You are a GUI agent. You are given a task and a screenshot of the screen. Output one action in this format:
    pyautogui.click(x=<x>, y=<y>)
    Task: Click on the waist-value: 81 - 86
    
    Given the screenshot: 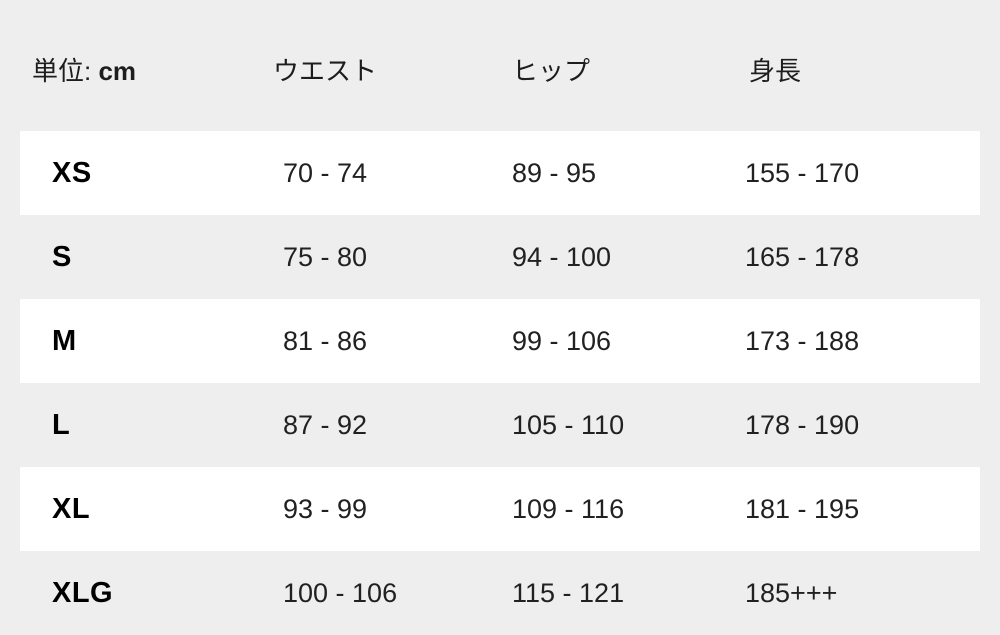 What is the action you would take?
    pyautogui.click(x=325, y=340)
    